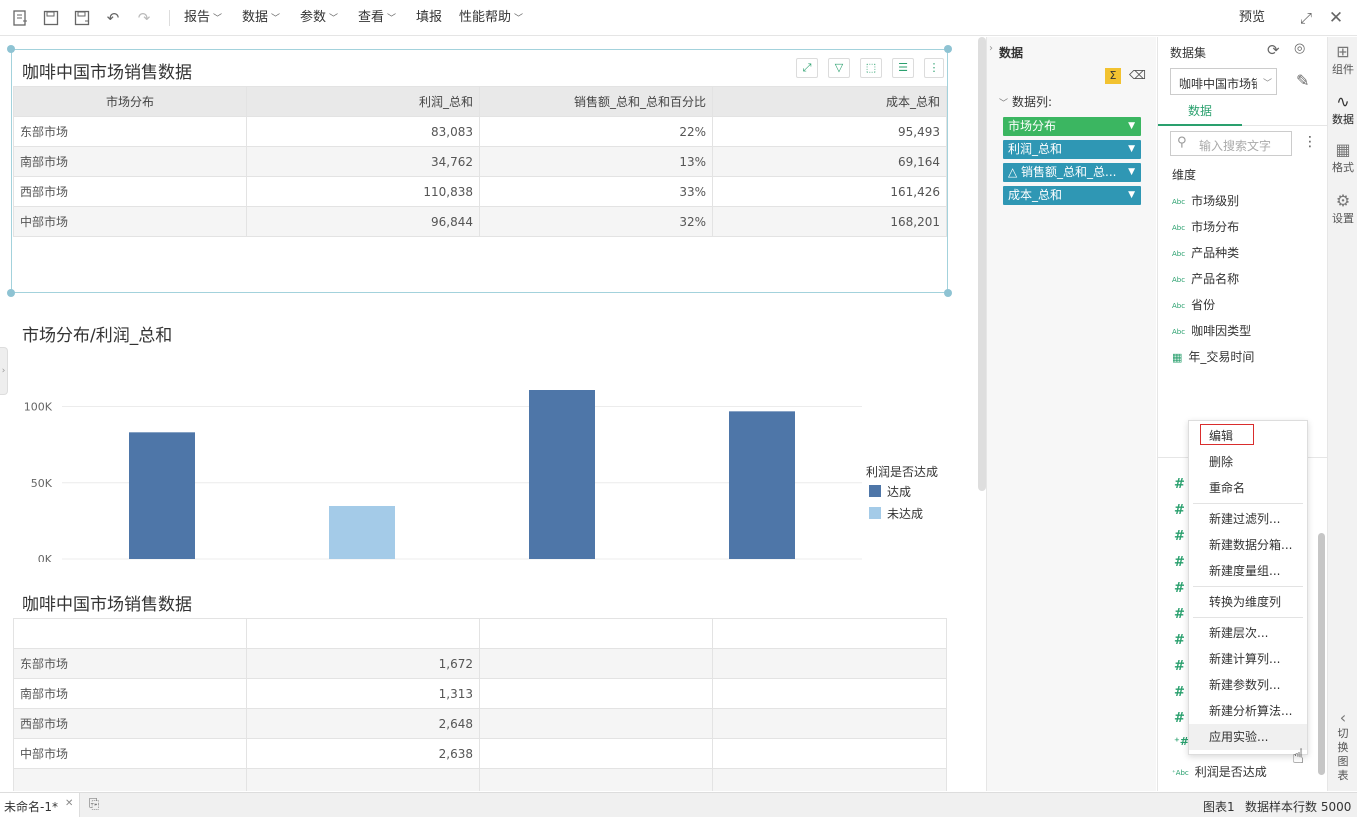  I want to click on new-report-icon, so click(20, 18).